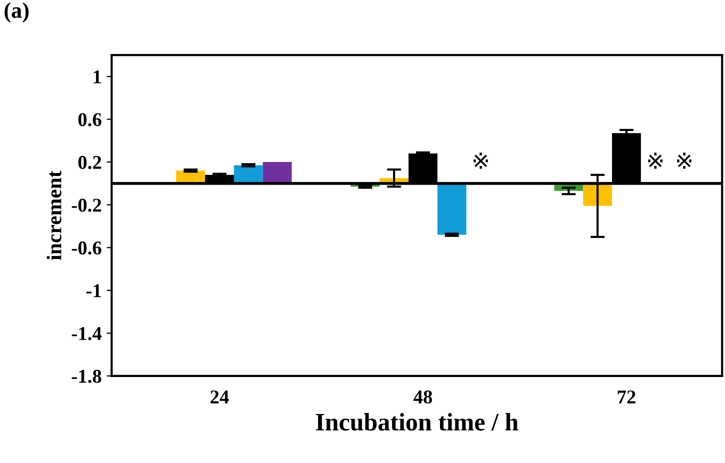  Describe the element at coordinates (423, 397) in the screenshot. I see `x-tick-label: 48` at that location.